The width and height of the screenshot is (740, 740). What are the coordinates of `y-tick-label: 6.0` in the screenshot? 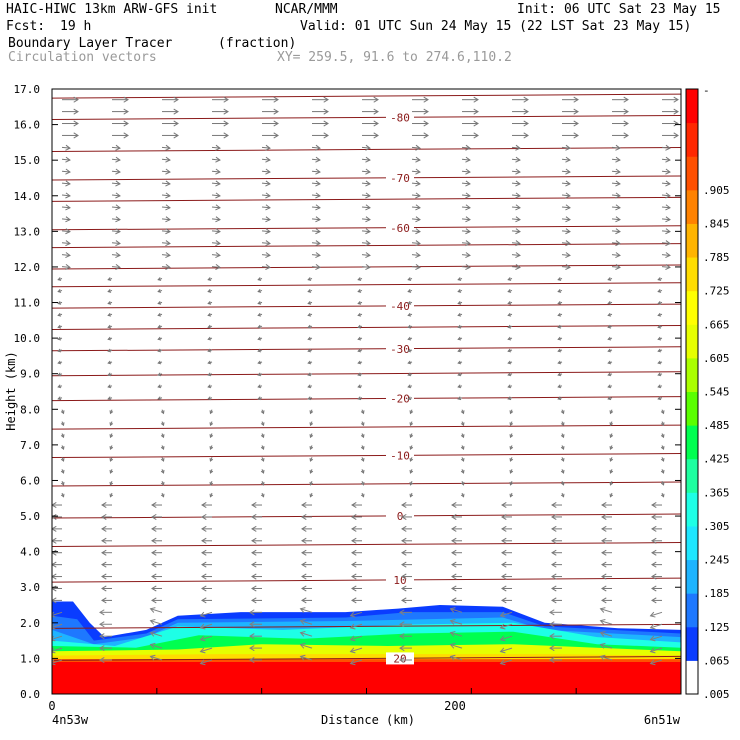 It's located at (30, 480).